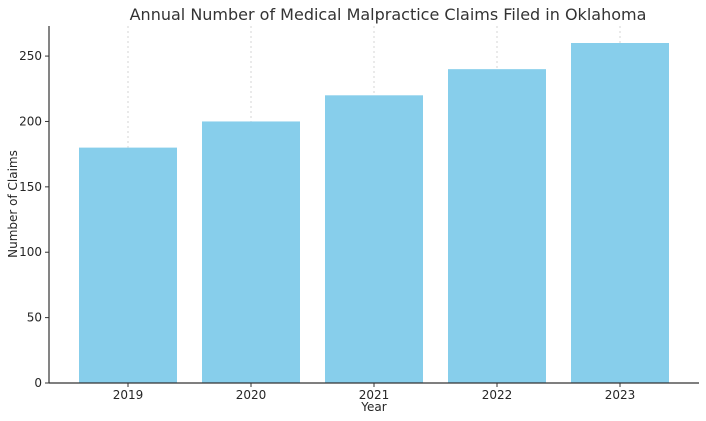  Describe the element at coordinates (620, 213) in the screenshot. I see `bar-2023` at that location.